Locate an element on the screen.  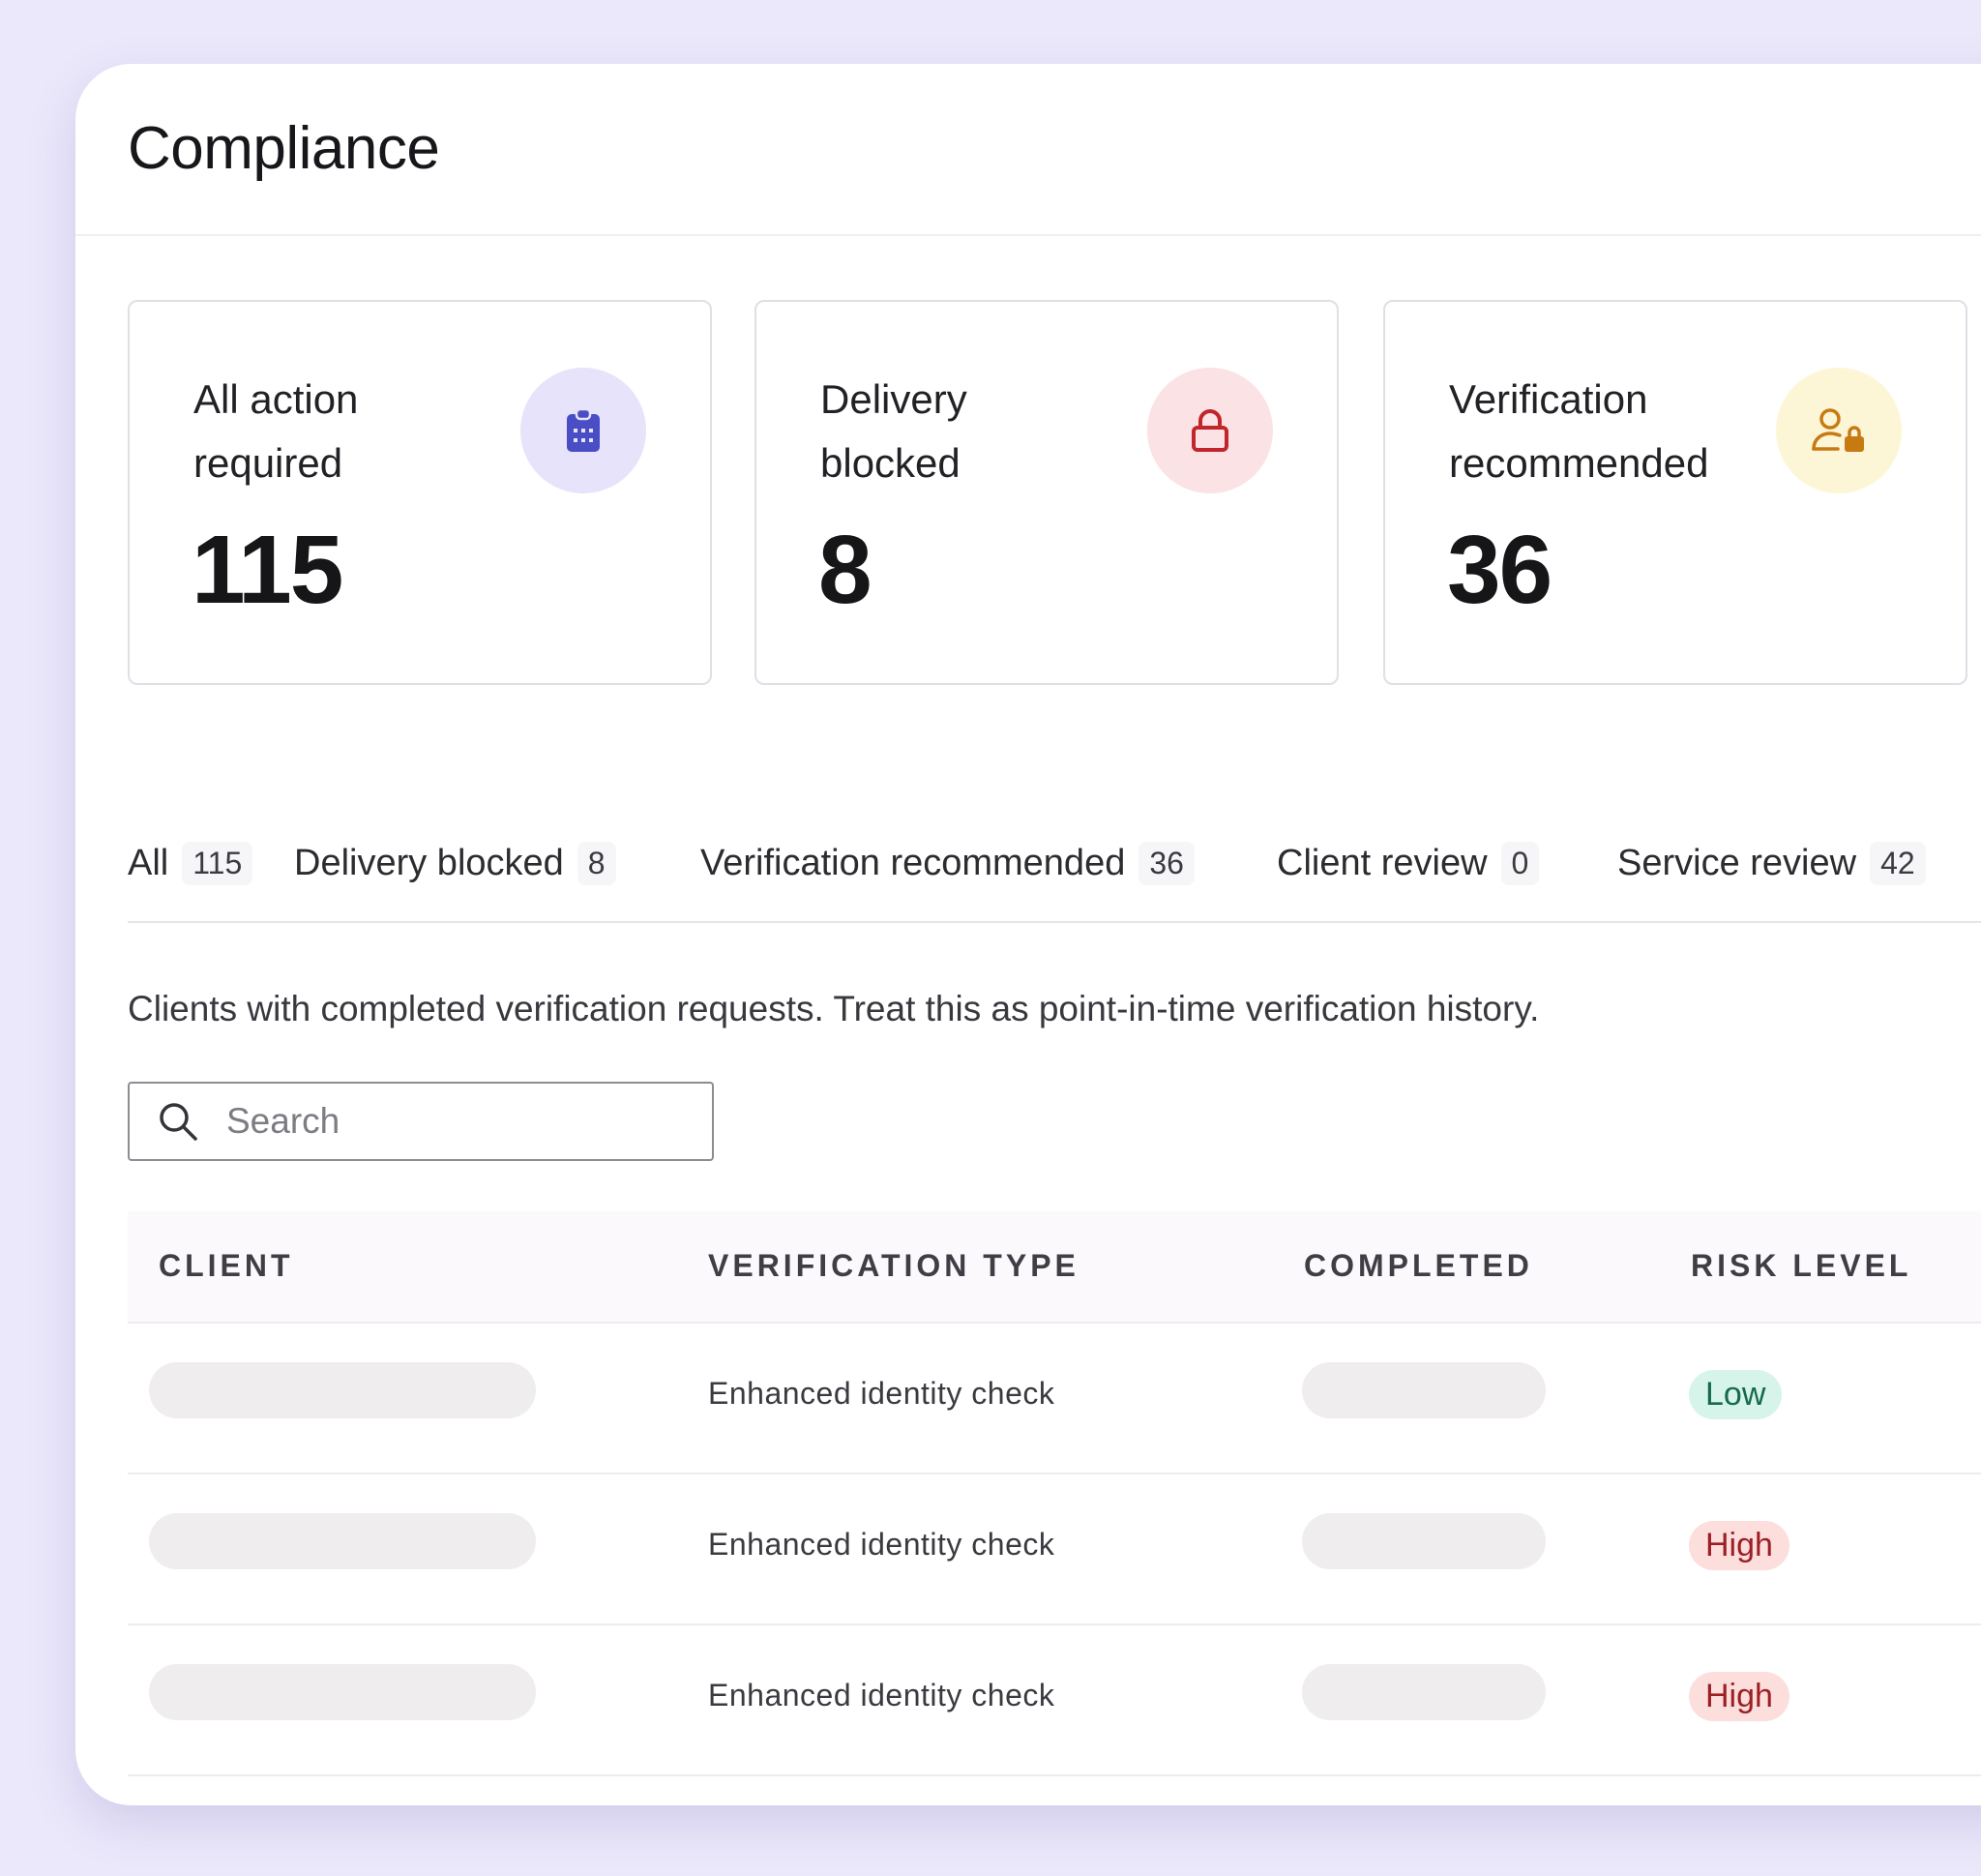
card-verification-recommended: Verification recommended 36 is located at coordinates (1675, 492).